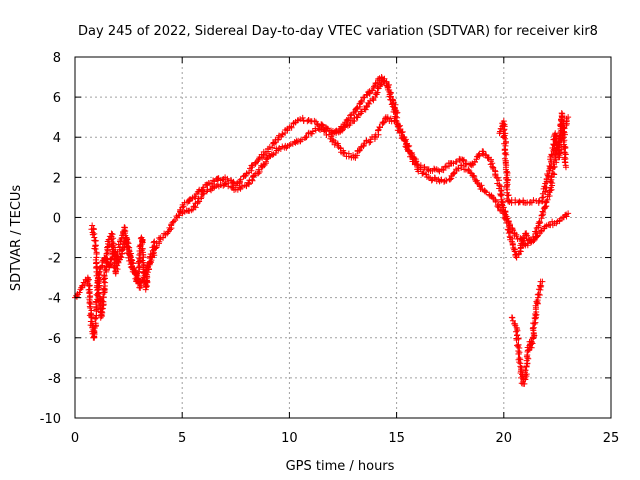  I want to click on x-tick-label: 0, so click(75, 438).